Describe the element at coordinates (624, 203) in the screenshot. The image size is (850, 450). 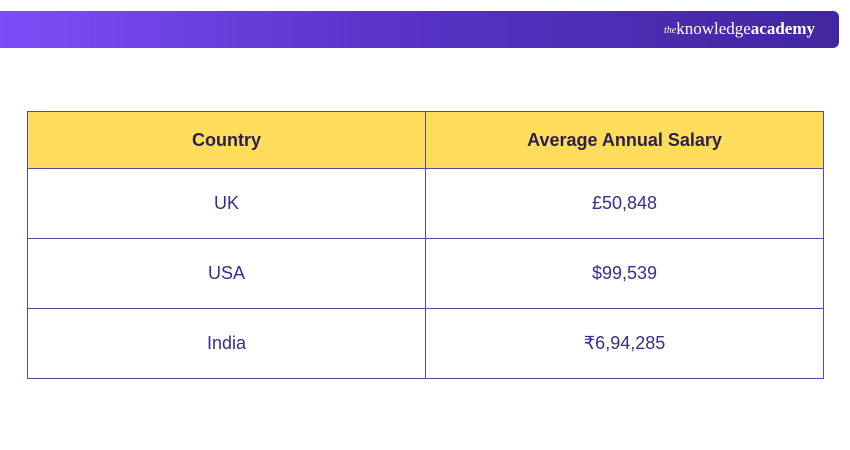
I see `salary-cell: £50,848` at that location.